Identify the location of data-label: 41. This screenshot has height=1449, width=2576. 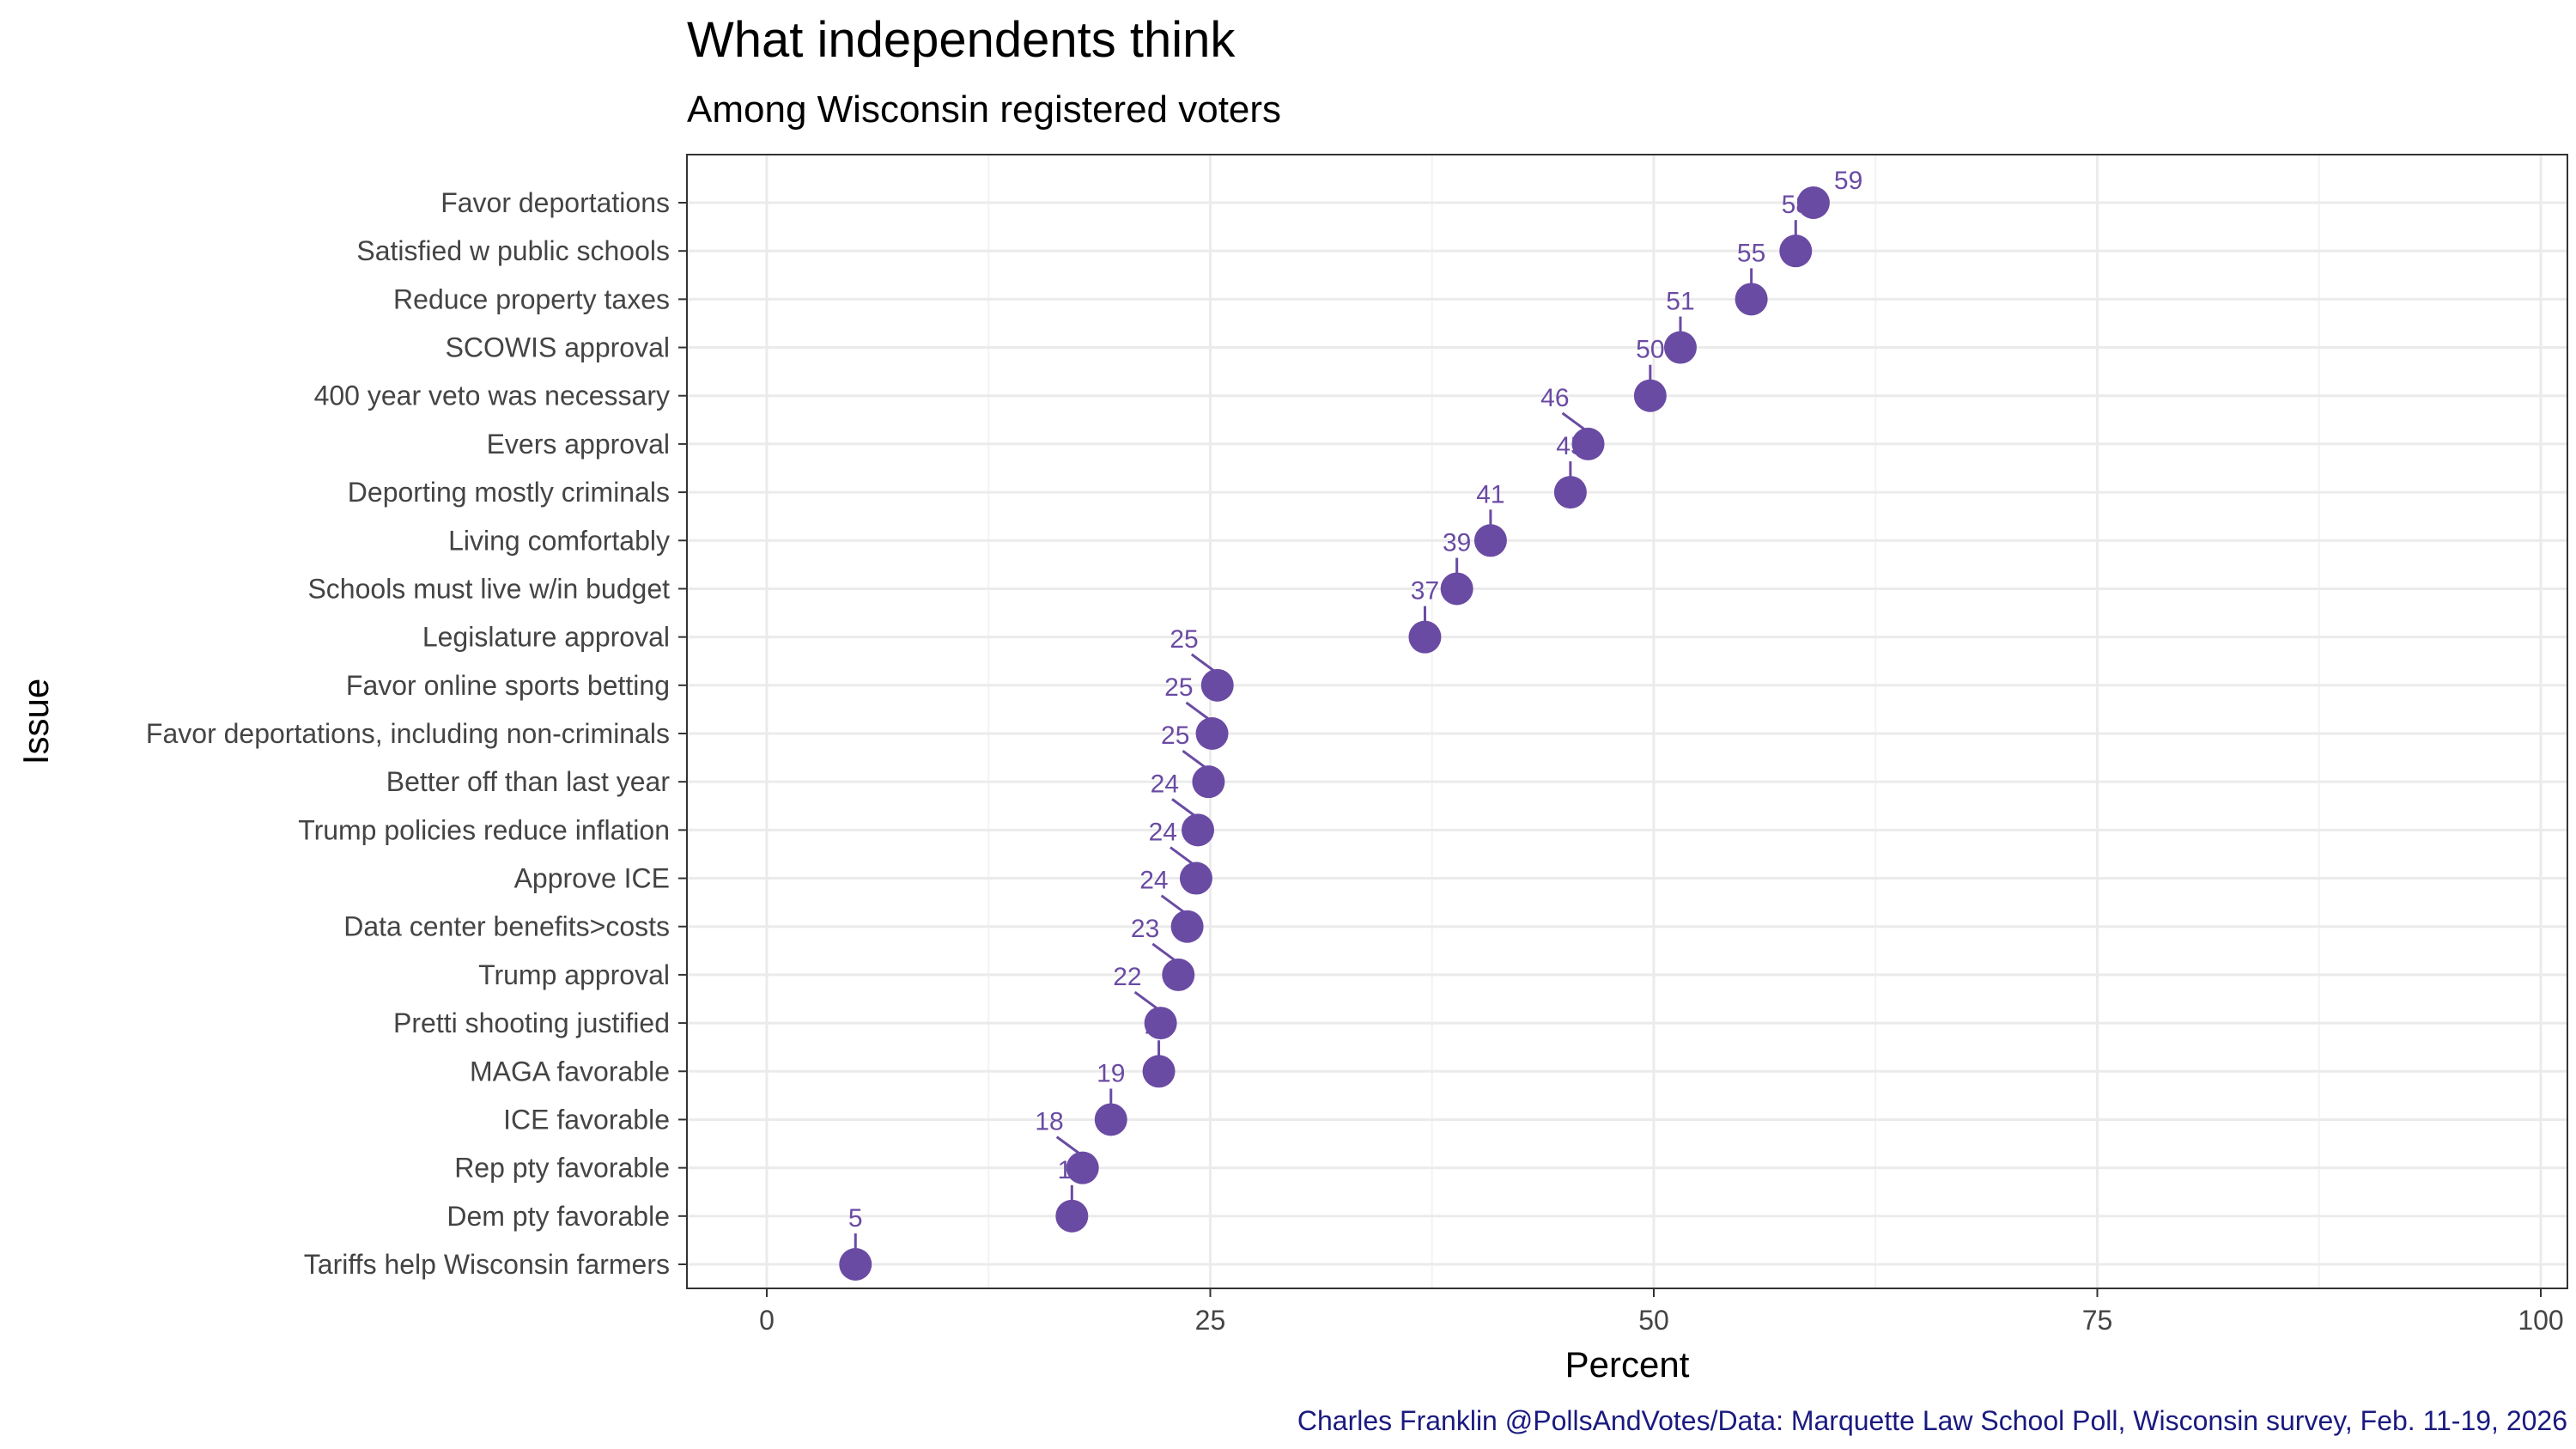
(1490, 494).